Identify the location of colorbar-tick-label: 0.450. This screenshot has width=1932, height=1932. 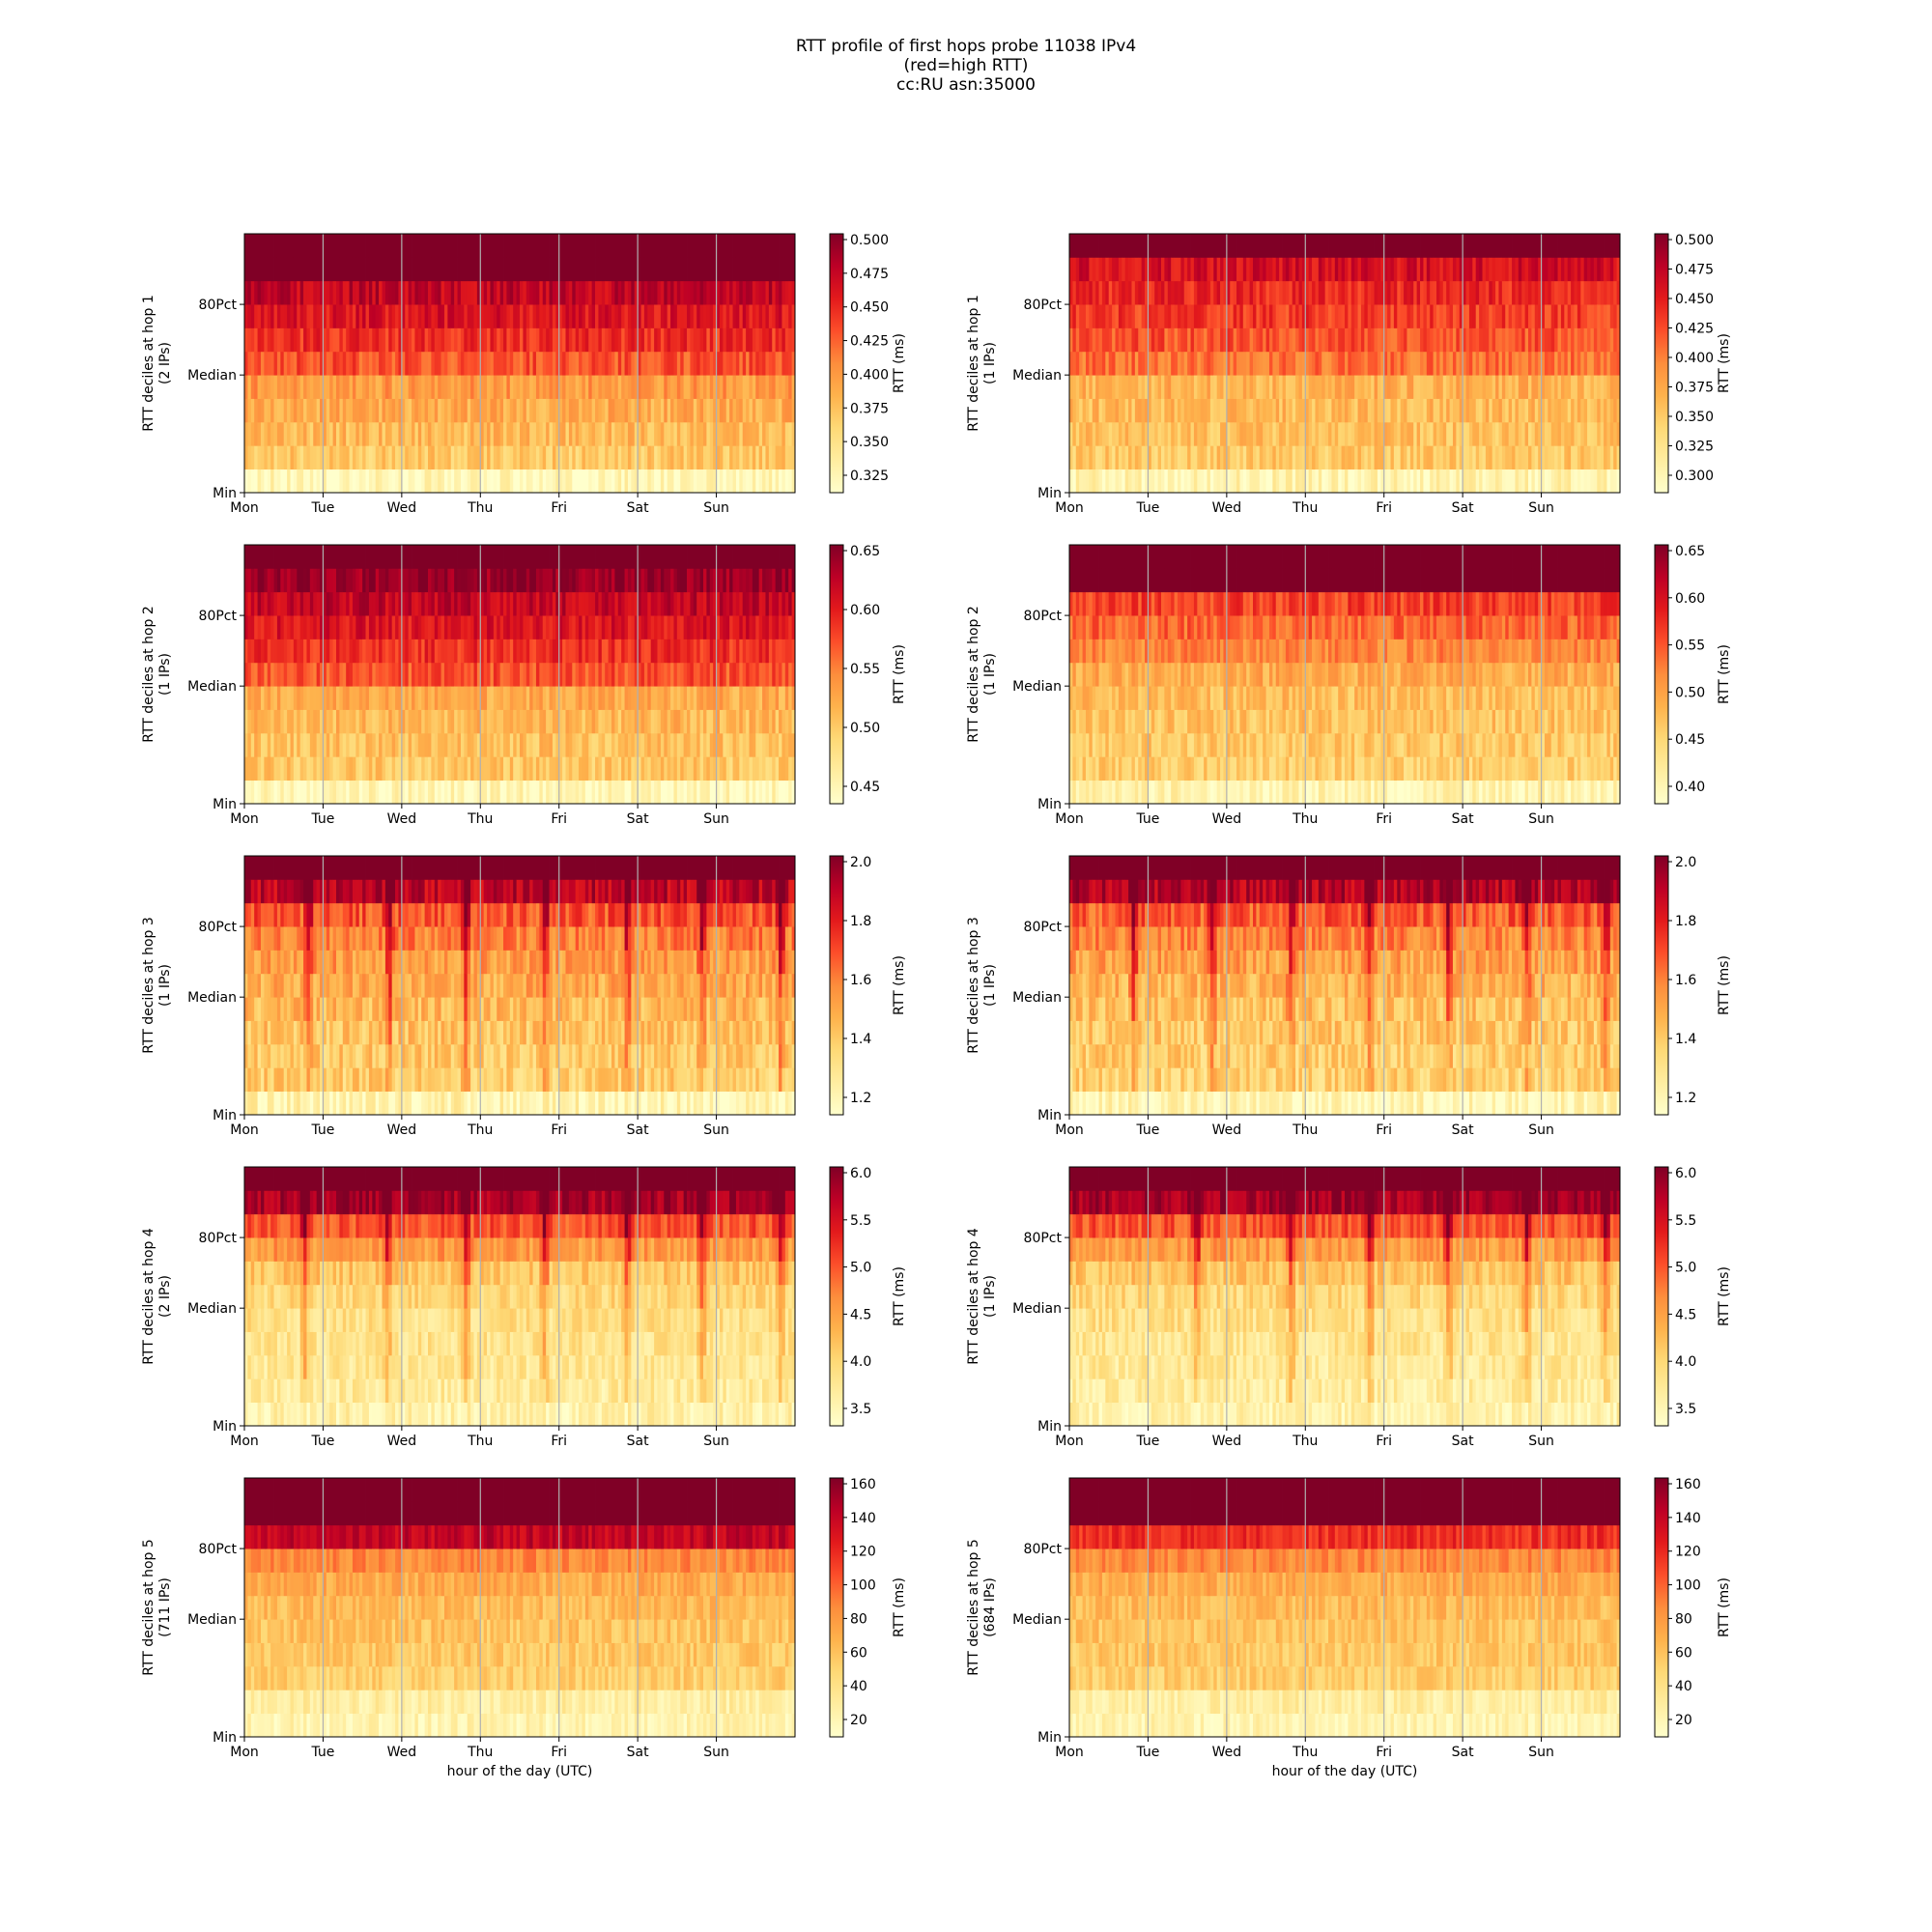
(869, 308).